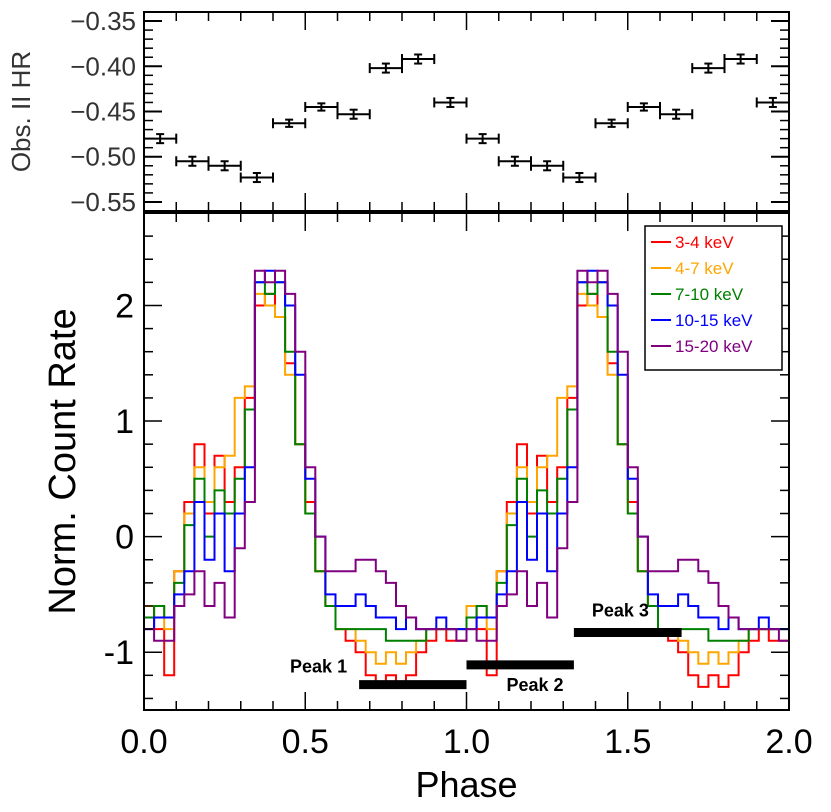 This screenshot has width=831, height=812. What do you see at coordinates (466, 742) in the screenshot?
I see `pp-xtick-label: 1.0` at bounding box center [466, 742].